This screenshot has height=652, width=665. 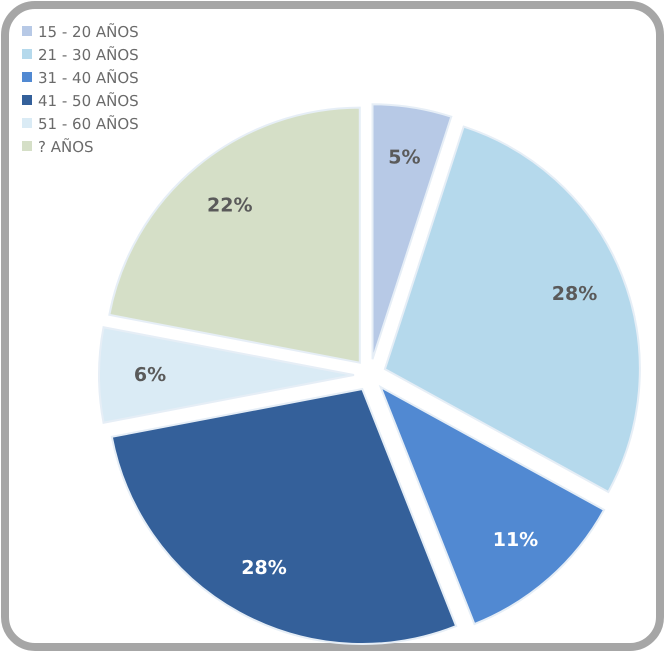 I want to click on legend-label: 51 - 60 AÑOS, so click(x=88, y=124).